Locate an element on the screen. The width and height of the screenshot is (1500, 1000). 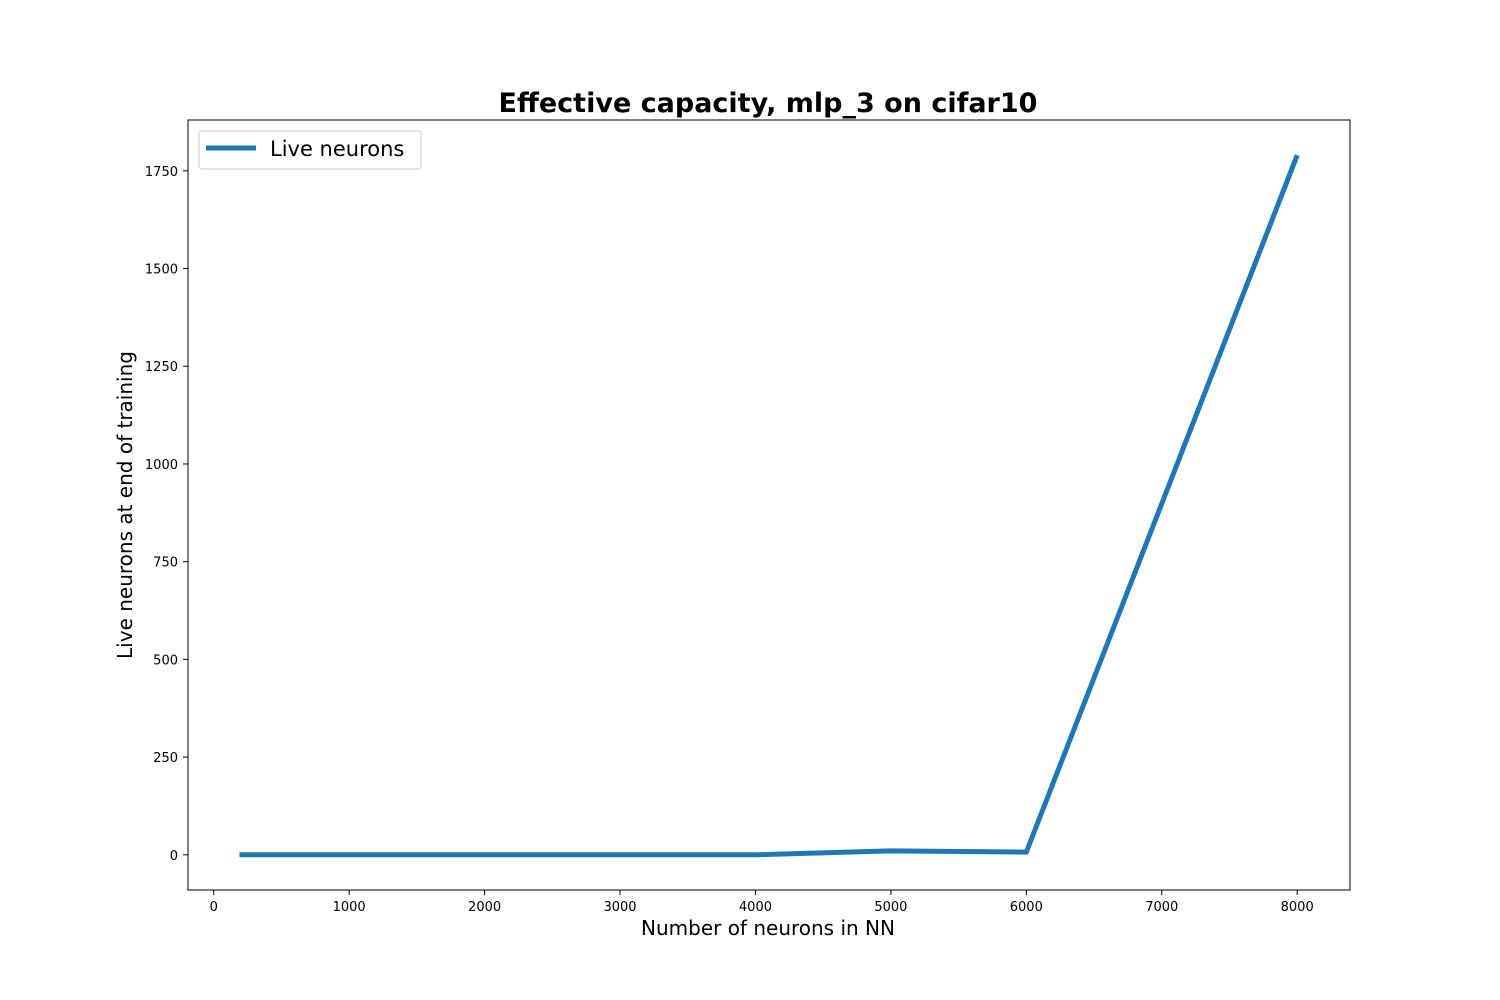
x-tick-label: 0 is located at coordinates (214, 907).